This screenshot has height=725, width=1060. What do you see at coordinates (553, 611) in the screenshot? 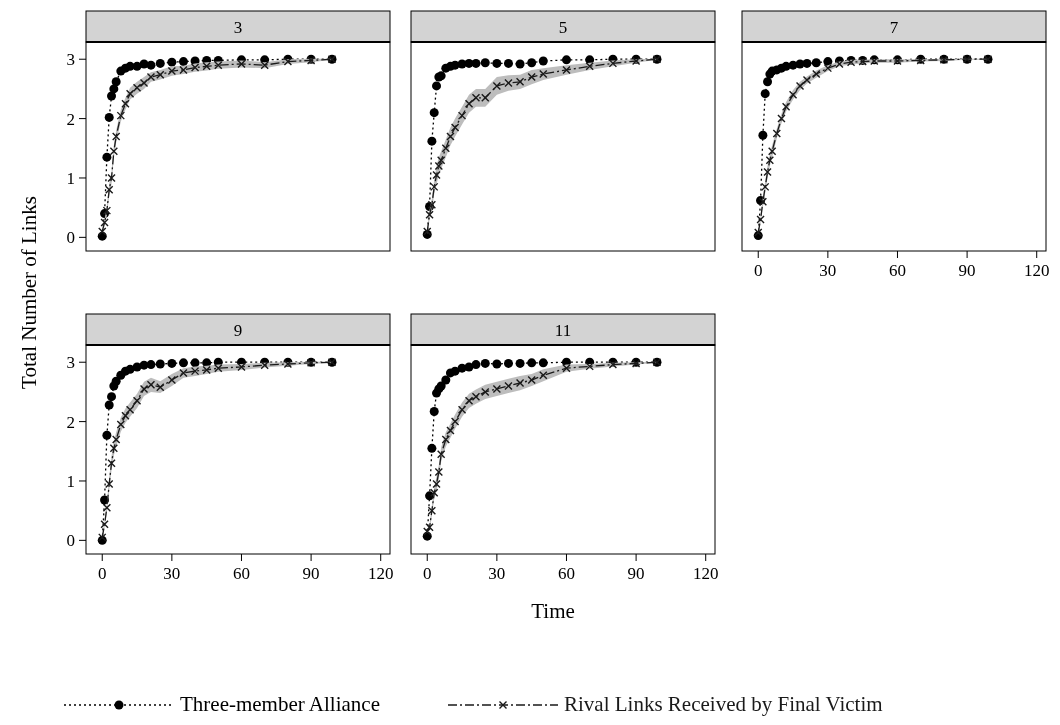
I see `x-axis-title: Time` at bounding box center [553, 611].